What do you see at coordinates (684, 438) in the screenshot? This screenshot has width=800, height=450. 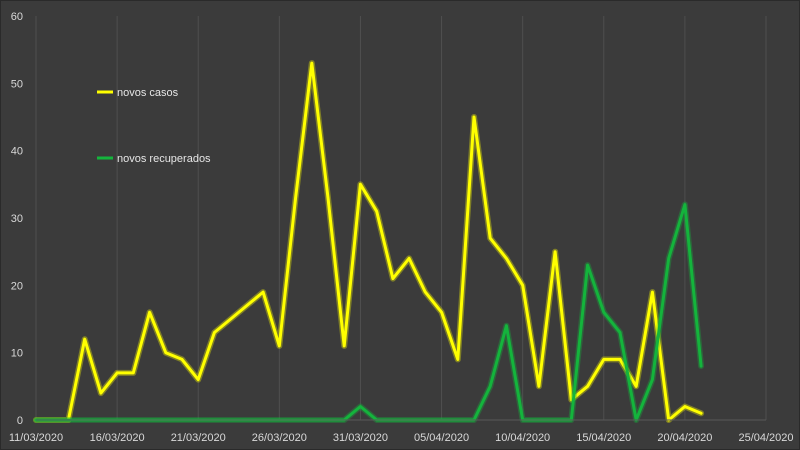 I see `x-tick-label: 20/04/2020` at bounding box center [684, 438].